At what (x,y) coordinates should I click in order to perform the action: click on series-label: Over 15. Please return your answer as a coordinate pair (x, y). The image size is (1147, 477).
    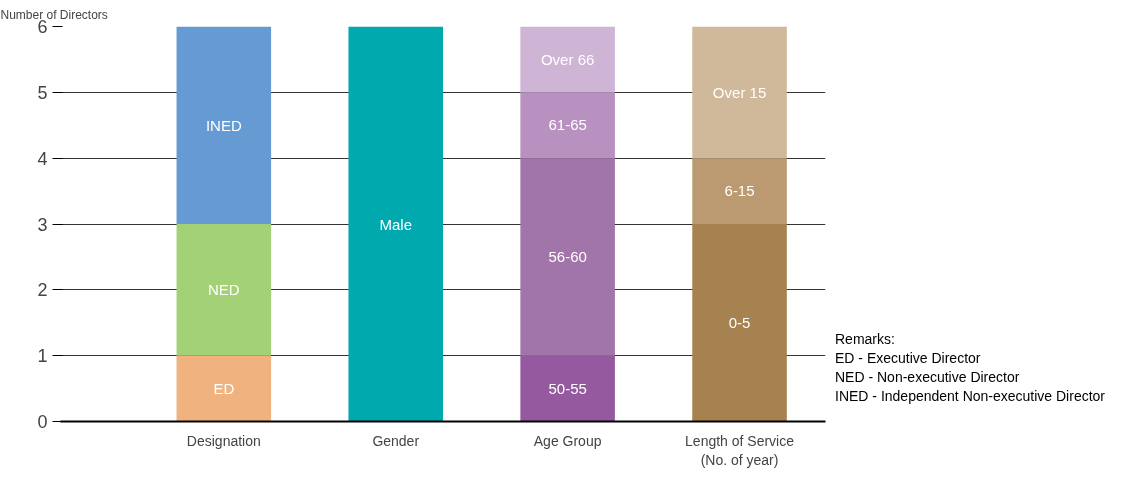
    Looking at the image, I should click on (739, 92).